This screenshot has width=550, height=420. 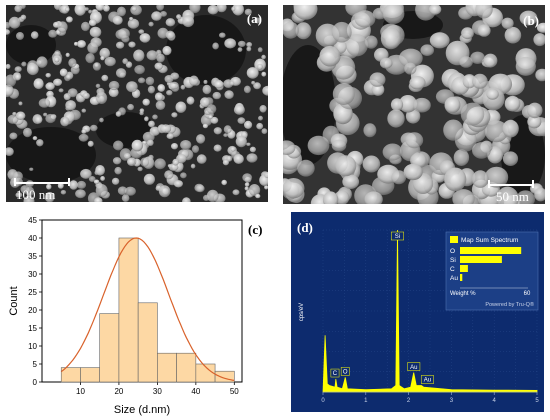 What do you see at coordinates (409, 401) in the screenshot?
I see `x-tick-label: 2` at bounding box center [409, 401].